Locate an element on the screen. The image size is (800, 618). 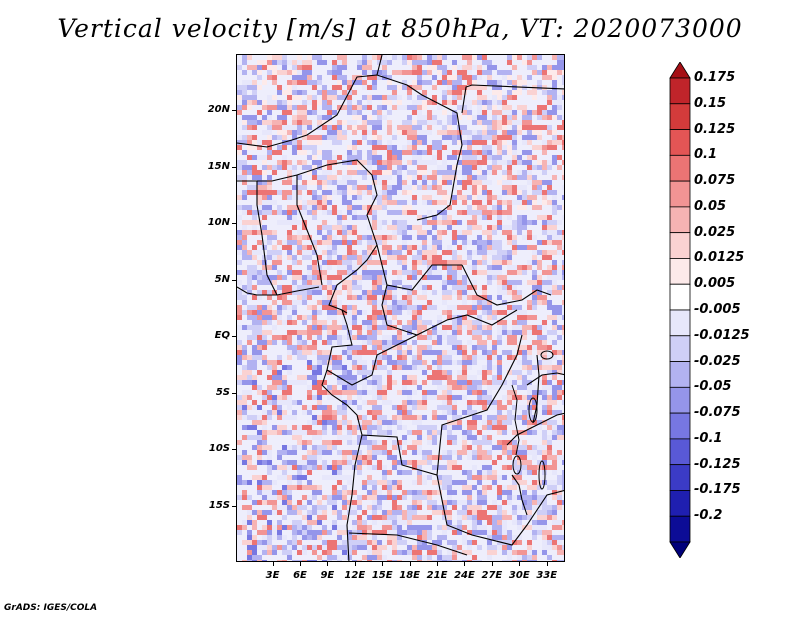
colorbar-tick-label: -0.0125 is located at coordinates (722, 335).